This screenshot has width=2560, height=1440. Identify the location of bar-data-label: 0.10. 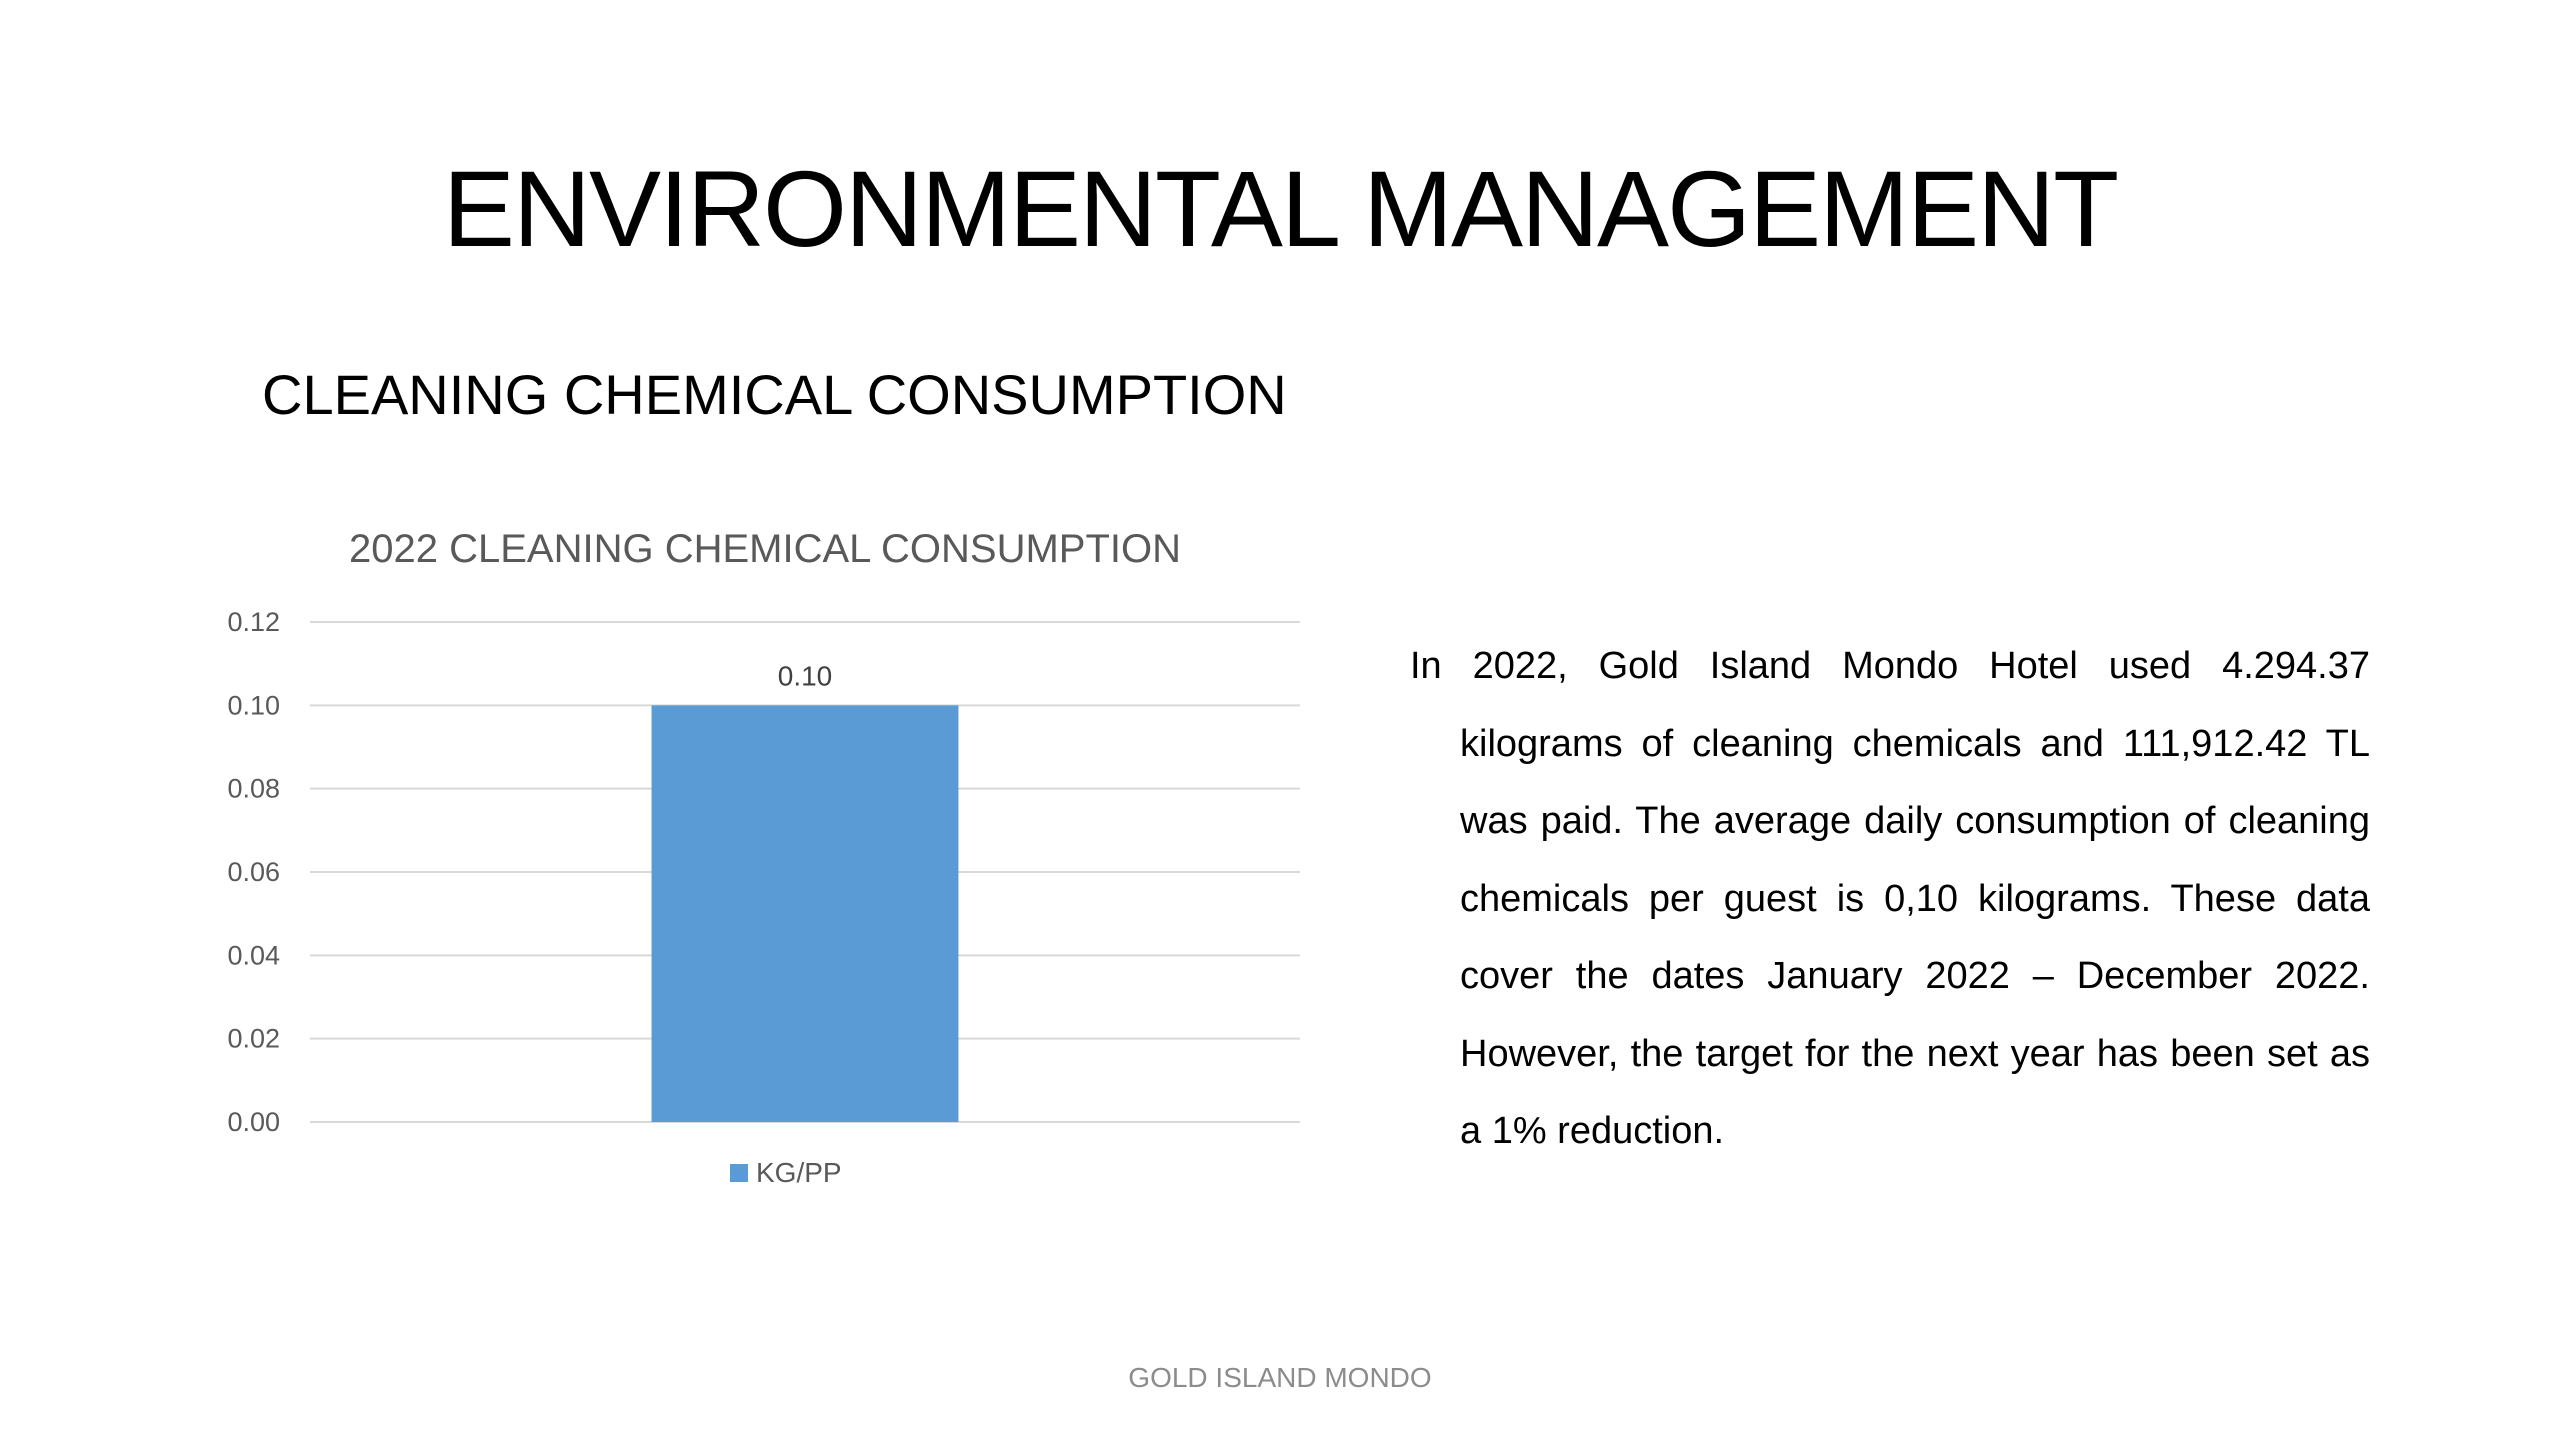
(805, 675).